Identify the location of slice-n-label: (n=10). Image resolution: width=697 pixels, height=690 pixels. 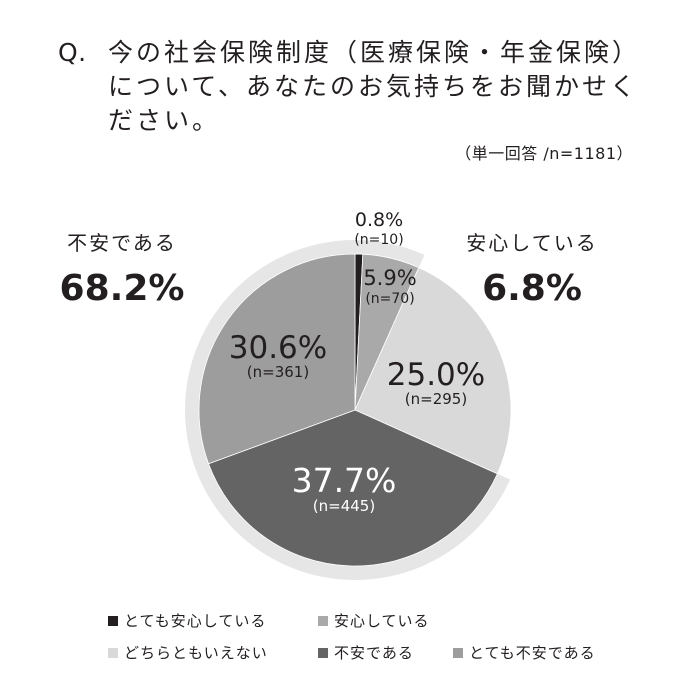
(378, 240).